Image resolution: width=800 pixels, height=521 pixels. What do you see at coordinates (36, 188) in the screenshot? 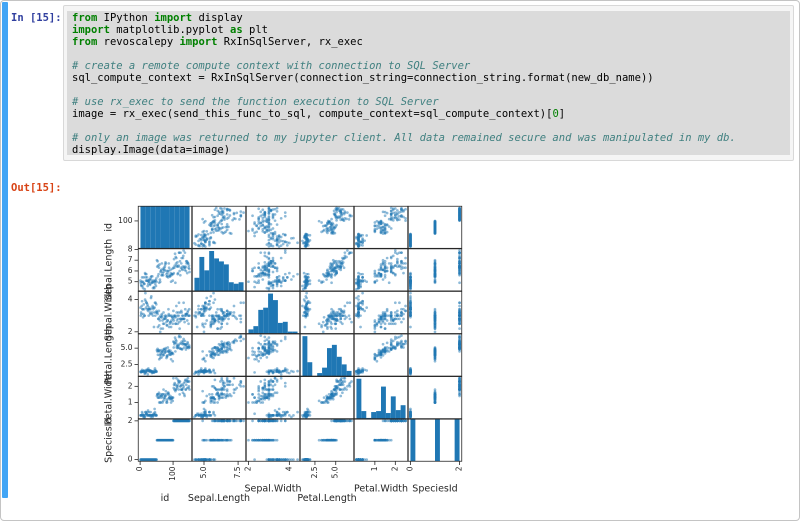
I see `output-prompt: Out[15]:` at bounding box center [36, 188].